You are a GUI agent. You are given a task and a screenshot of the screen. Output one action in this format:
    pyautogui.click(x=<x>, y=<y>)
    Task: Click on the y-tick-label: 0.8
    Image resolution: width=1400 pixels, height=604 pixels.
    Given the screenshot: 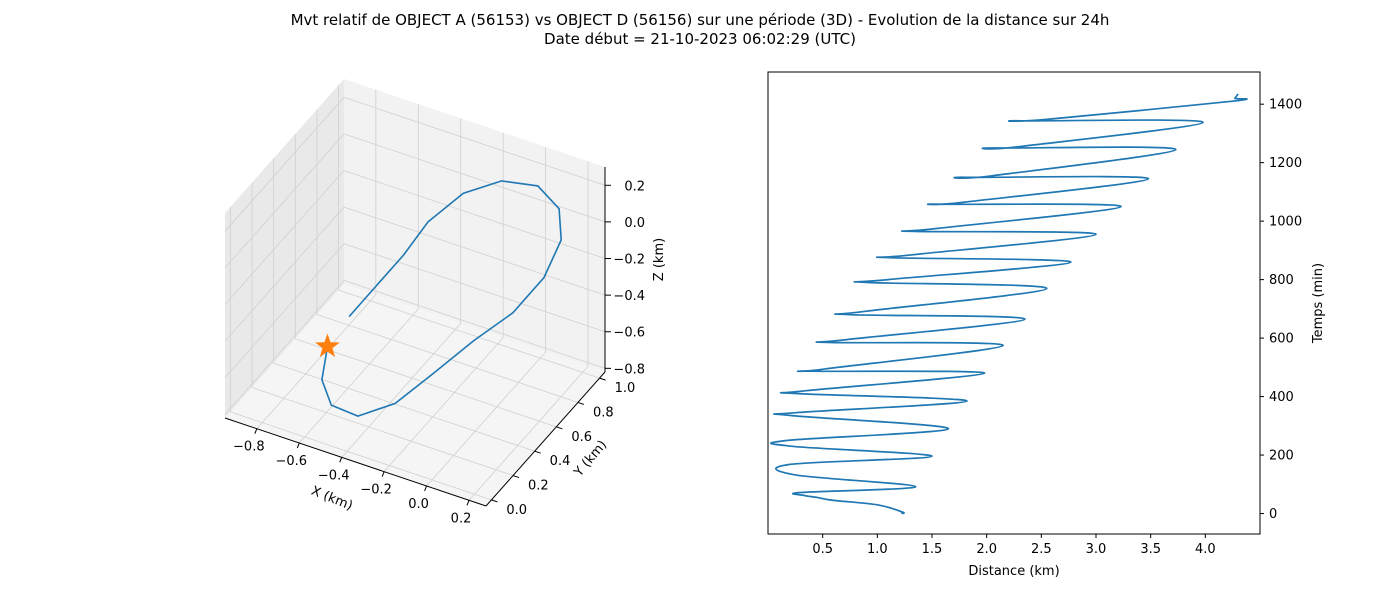 What is the action you would take?
    pyautogui.click(x=603, y=412)
    